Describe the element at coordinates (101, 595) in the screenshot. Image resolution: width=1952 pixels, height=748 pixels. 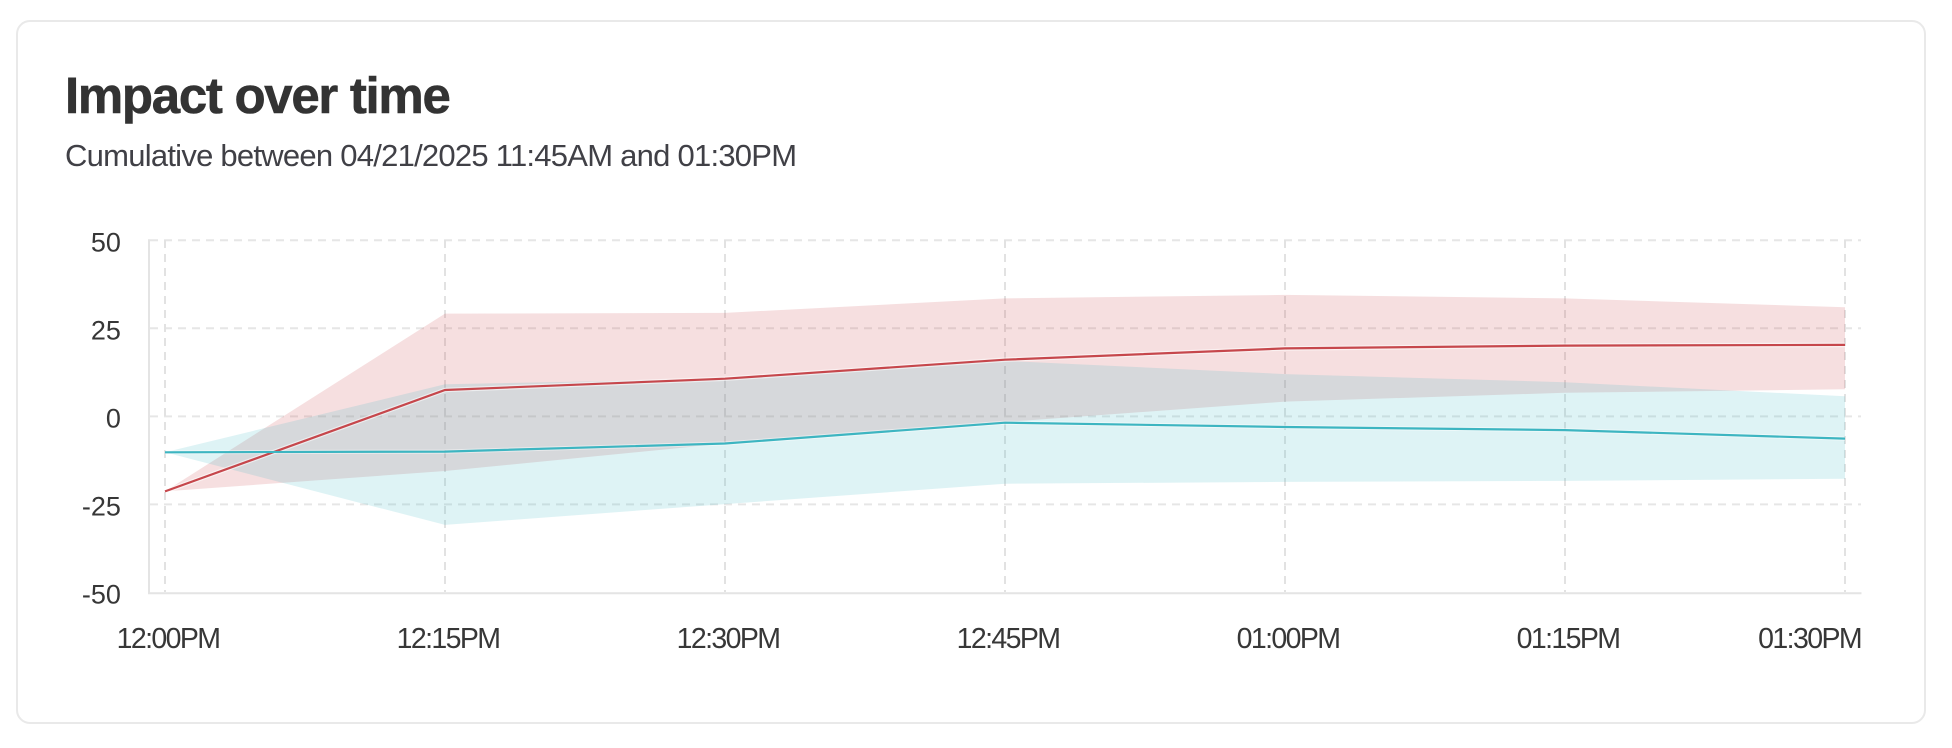
I see `svg-text: -50` at that location.